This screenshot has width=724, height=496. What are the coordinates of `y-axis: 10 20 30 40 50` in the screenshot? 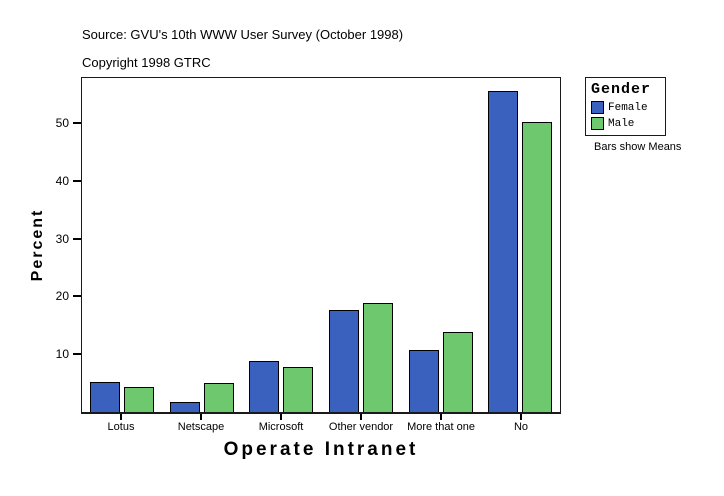 It's located at (40, 244).